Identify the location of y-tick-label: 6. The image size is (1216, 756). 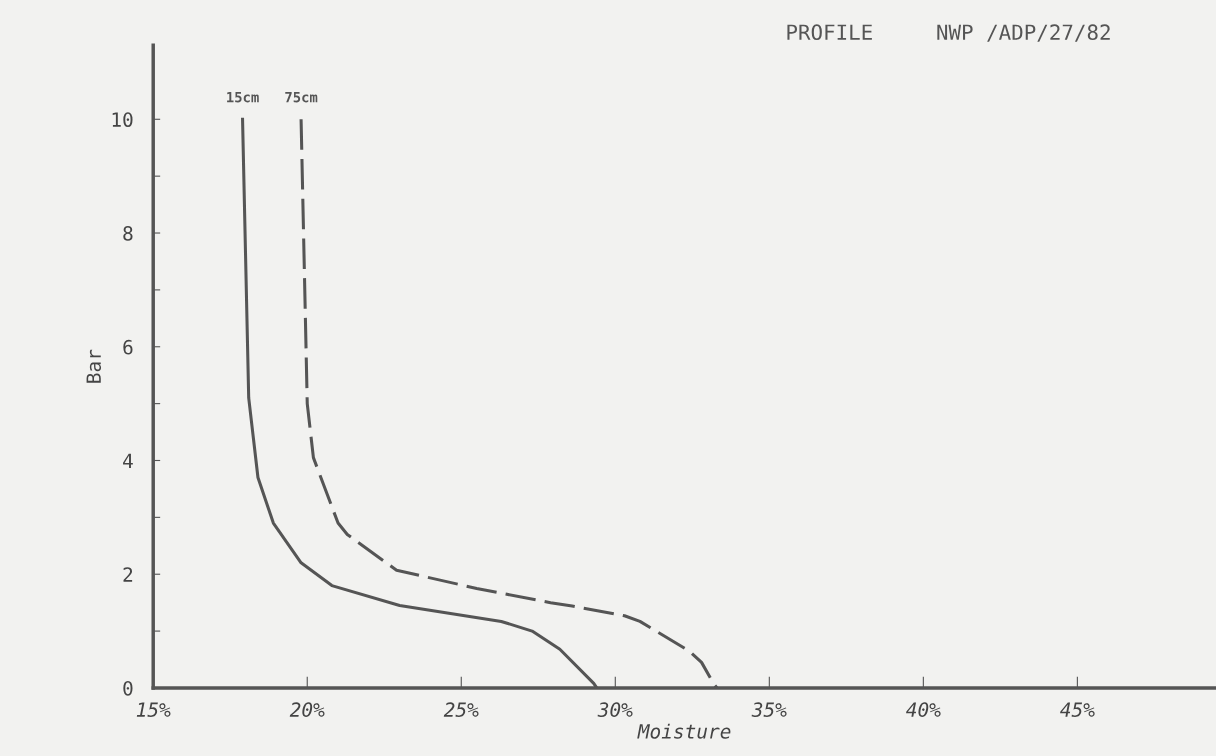
(128, 347).